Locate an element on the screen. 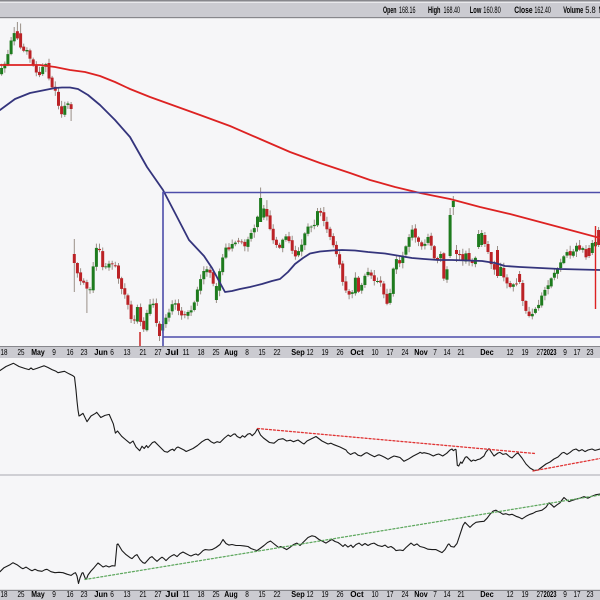  svg-text: Open is located at coordinates (390, 10).